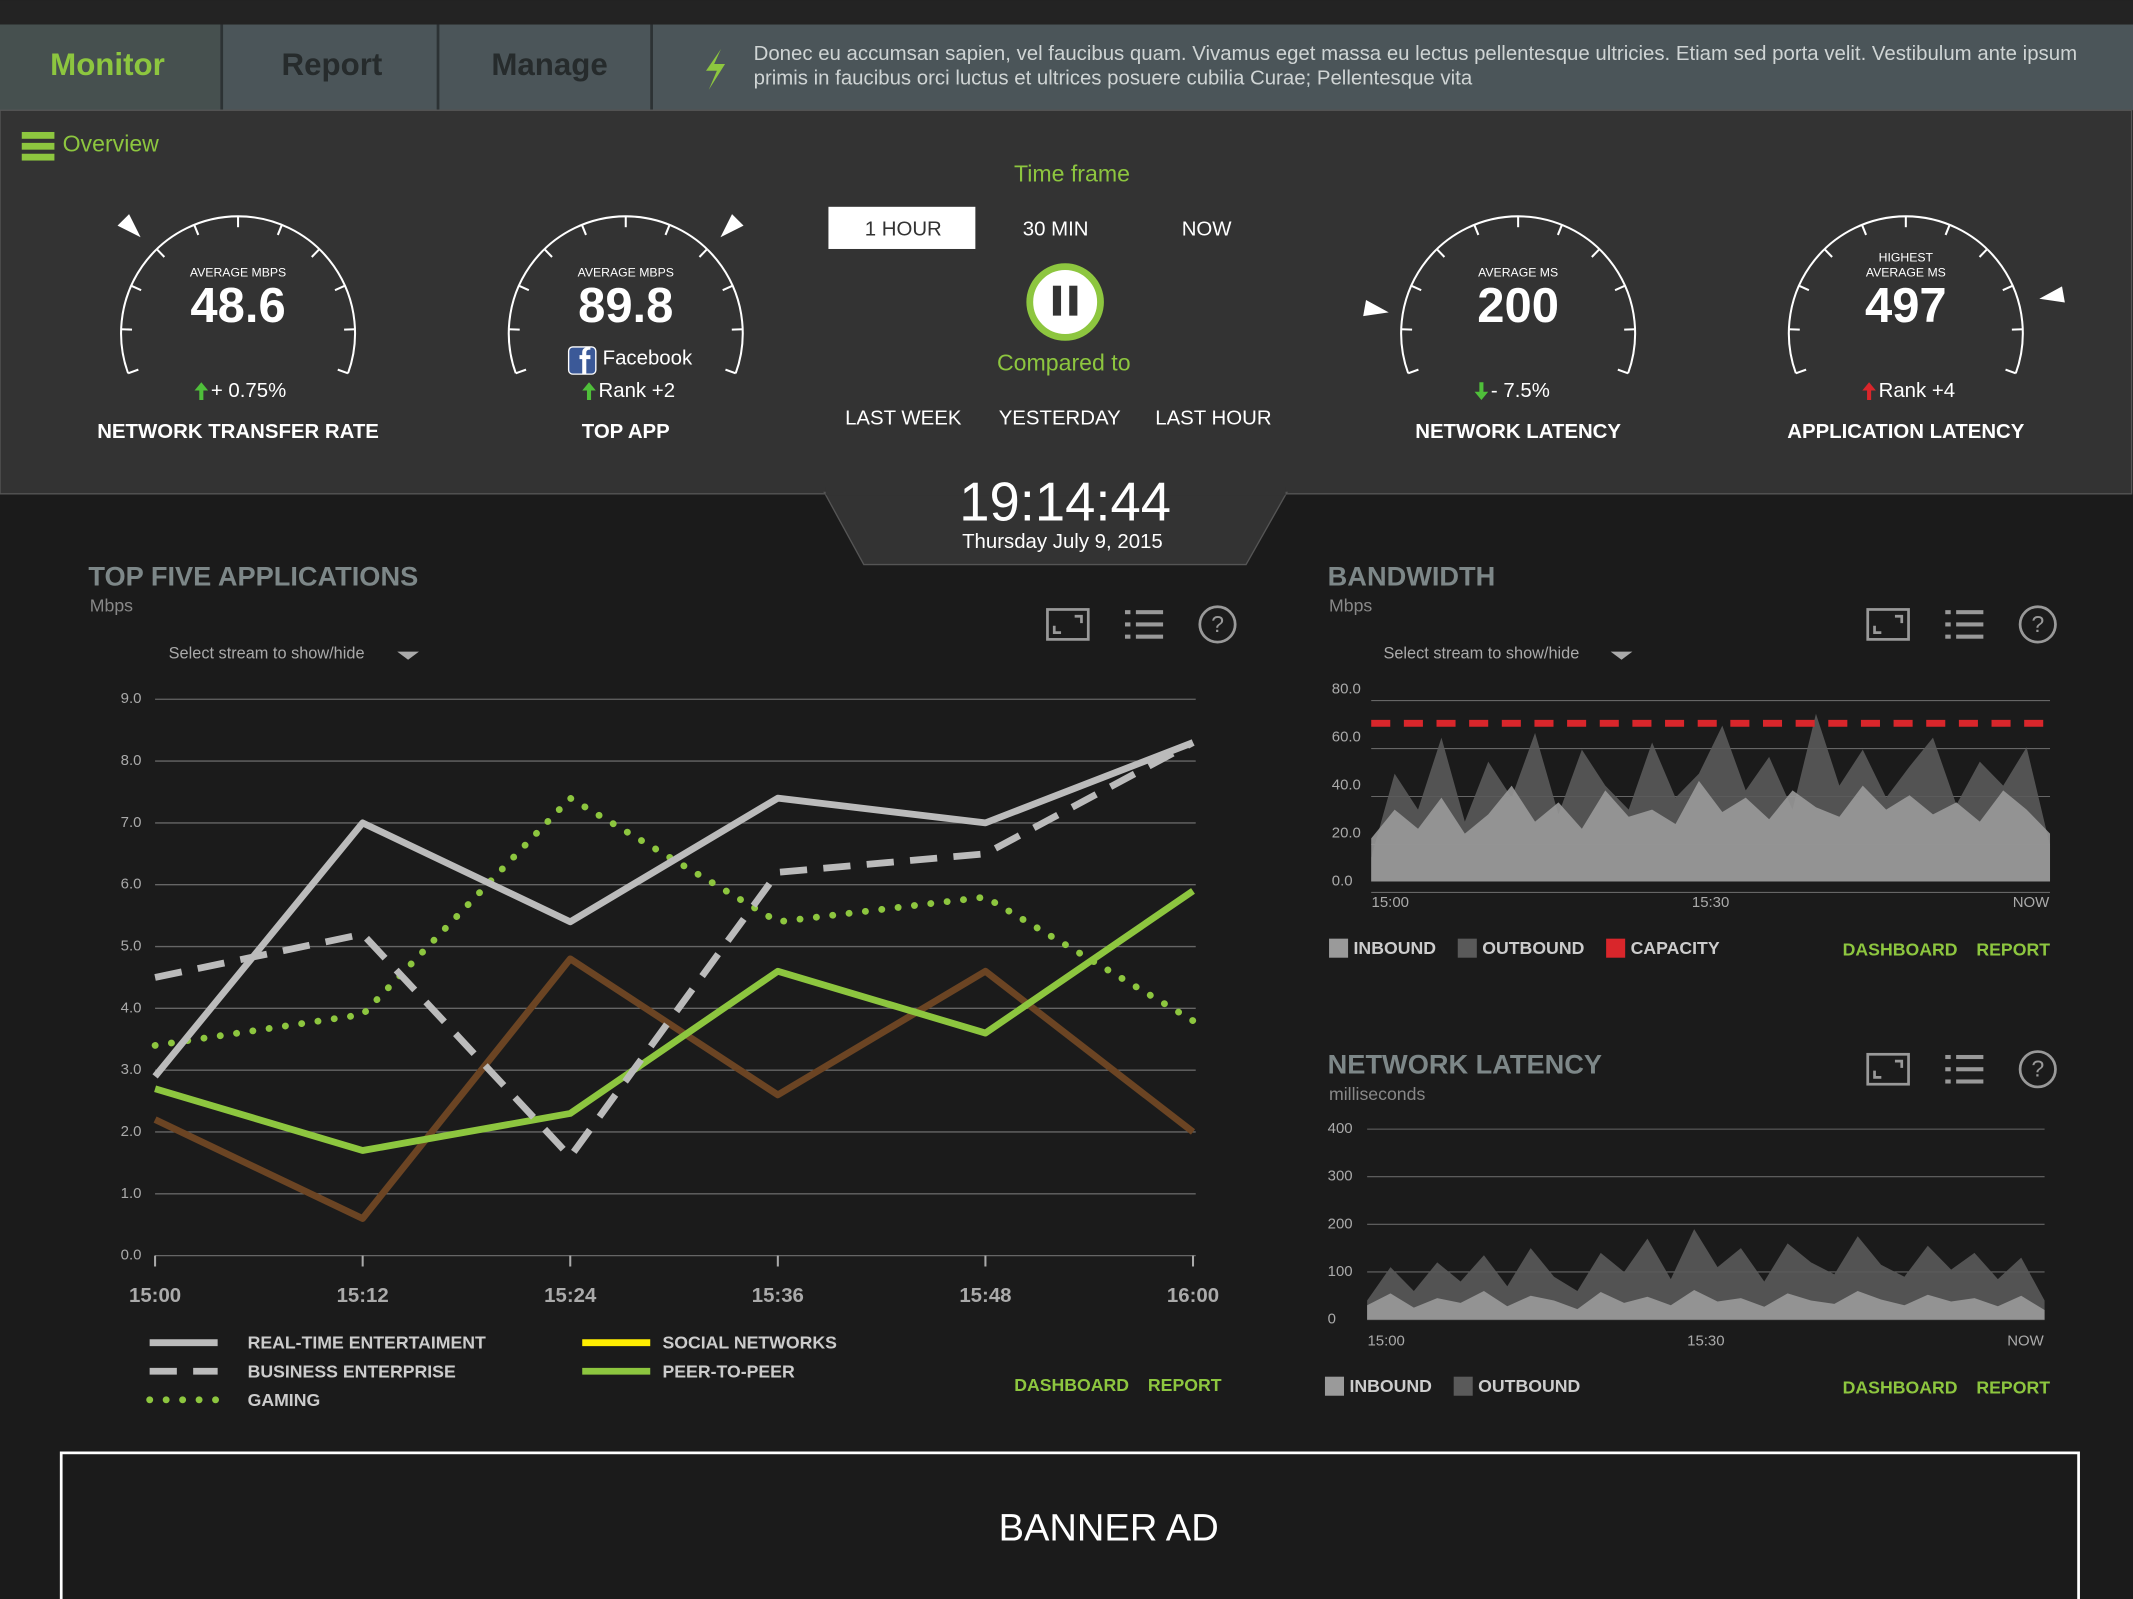 The image size is (2133, 1599). Describe the element at coordinates (1073, 300) in the screenshot. I see `pause-bar` at that location.